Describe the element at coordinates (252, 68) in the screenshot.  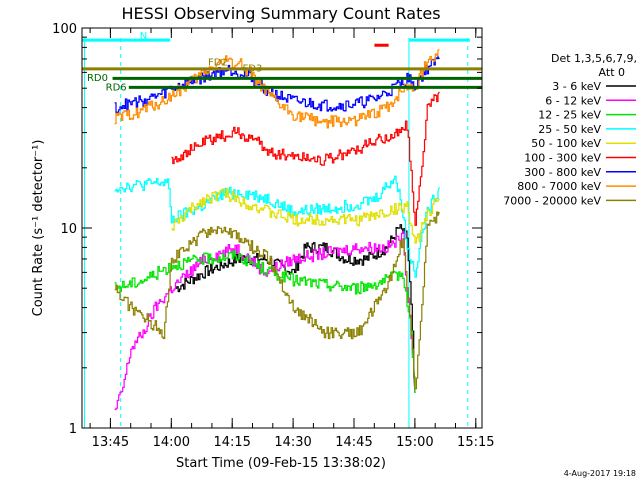
I see `annotation-5: FD3` at that location.